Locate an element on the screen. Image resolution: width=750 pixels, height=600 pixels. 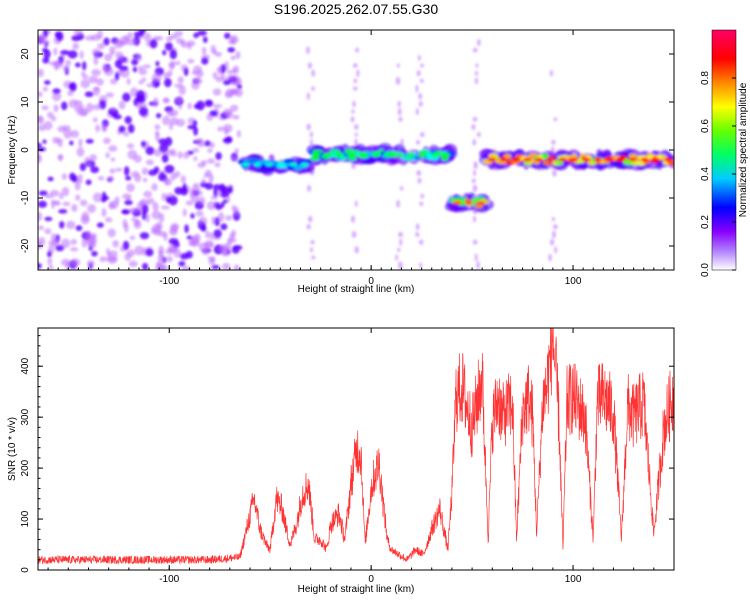
colorbar-tick-label: 0.8 is located at coordinates (705, 78).